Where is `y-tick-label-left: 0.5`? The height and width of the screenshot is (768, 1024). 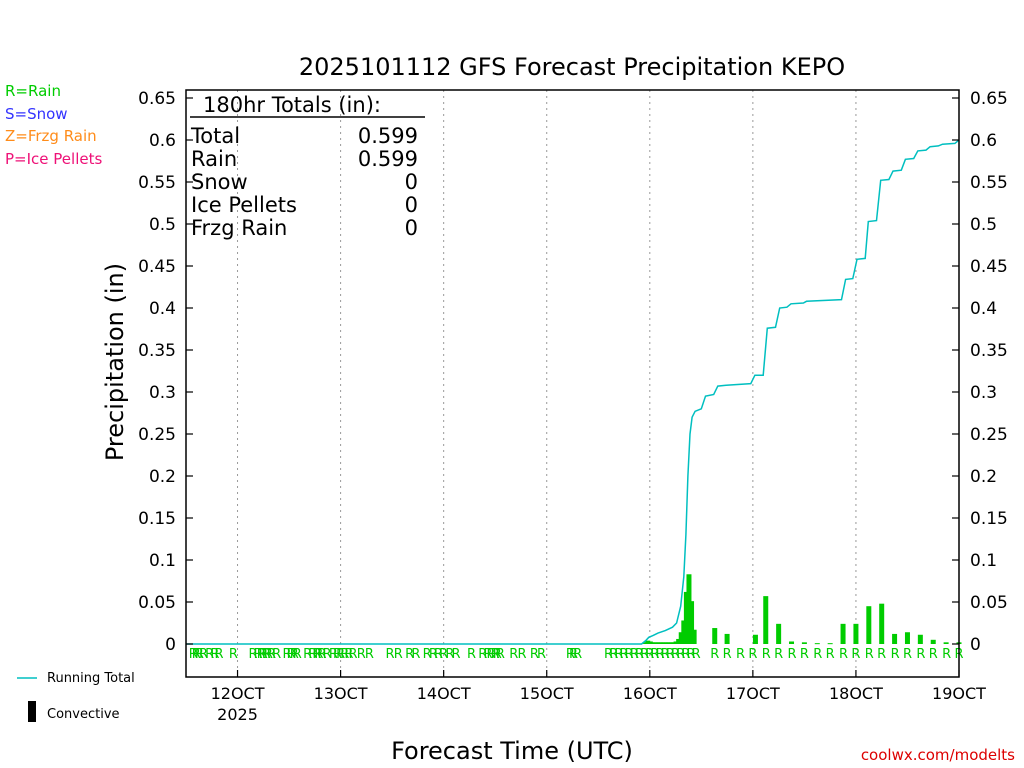
y-tick-label-left: 0.5 is located at coordinates (162, 225).